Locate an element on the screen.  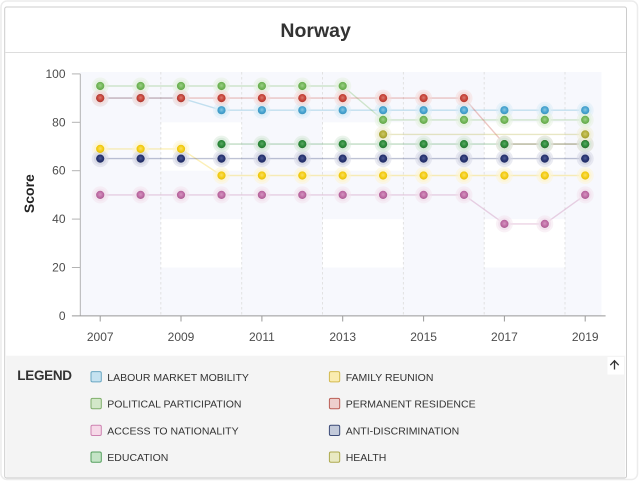
svg-text: FAMILY REUNION is located at coordinates (390, 378).